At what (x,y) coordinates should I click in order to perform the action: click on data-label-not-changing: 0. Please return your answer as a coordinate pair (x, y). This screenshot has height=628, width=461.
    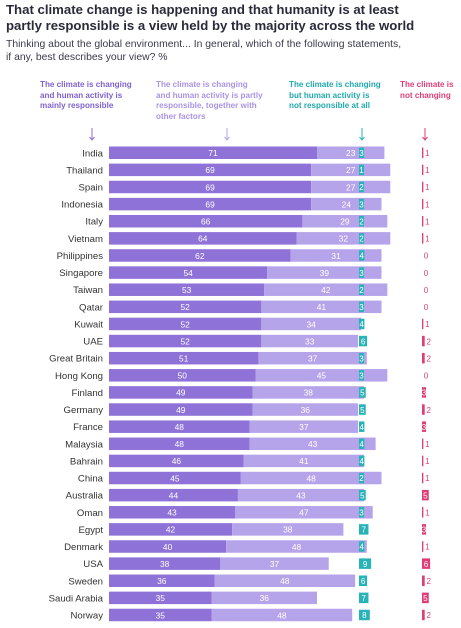
    Looking at the image, I should click on (426, 290).